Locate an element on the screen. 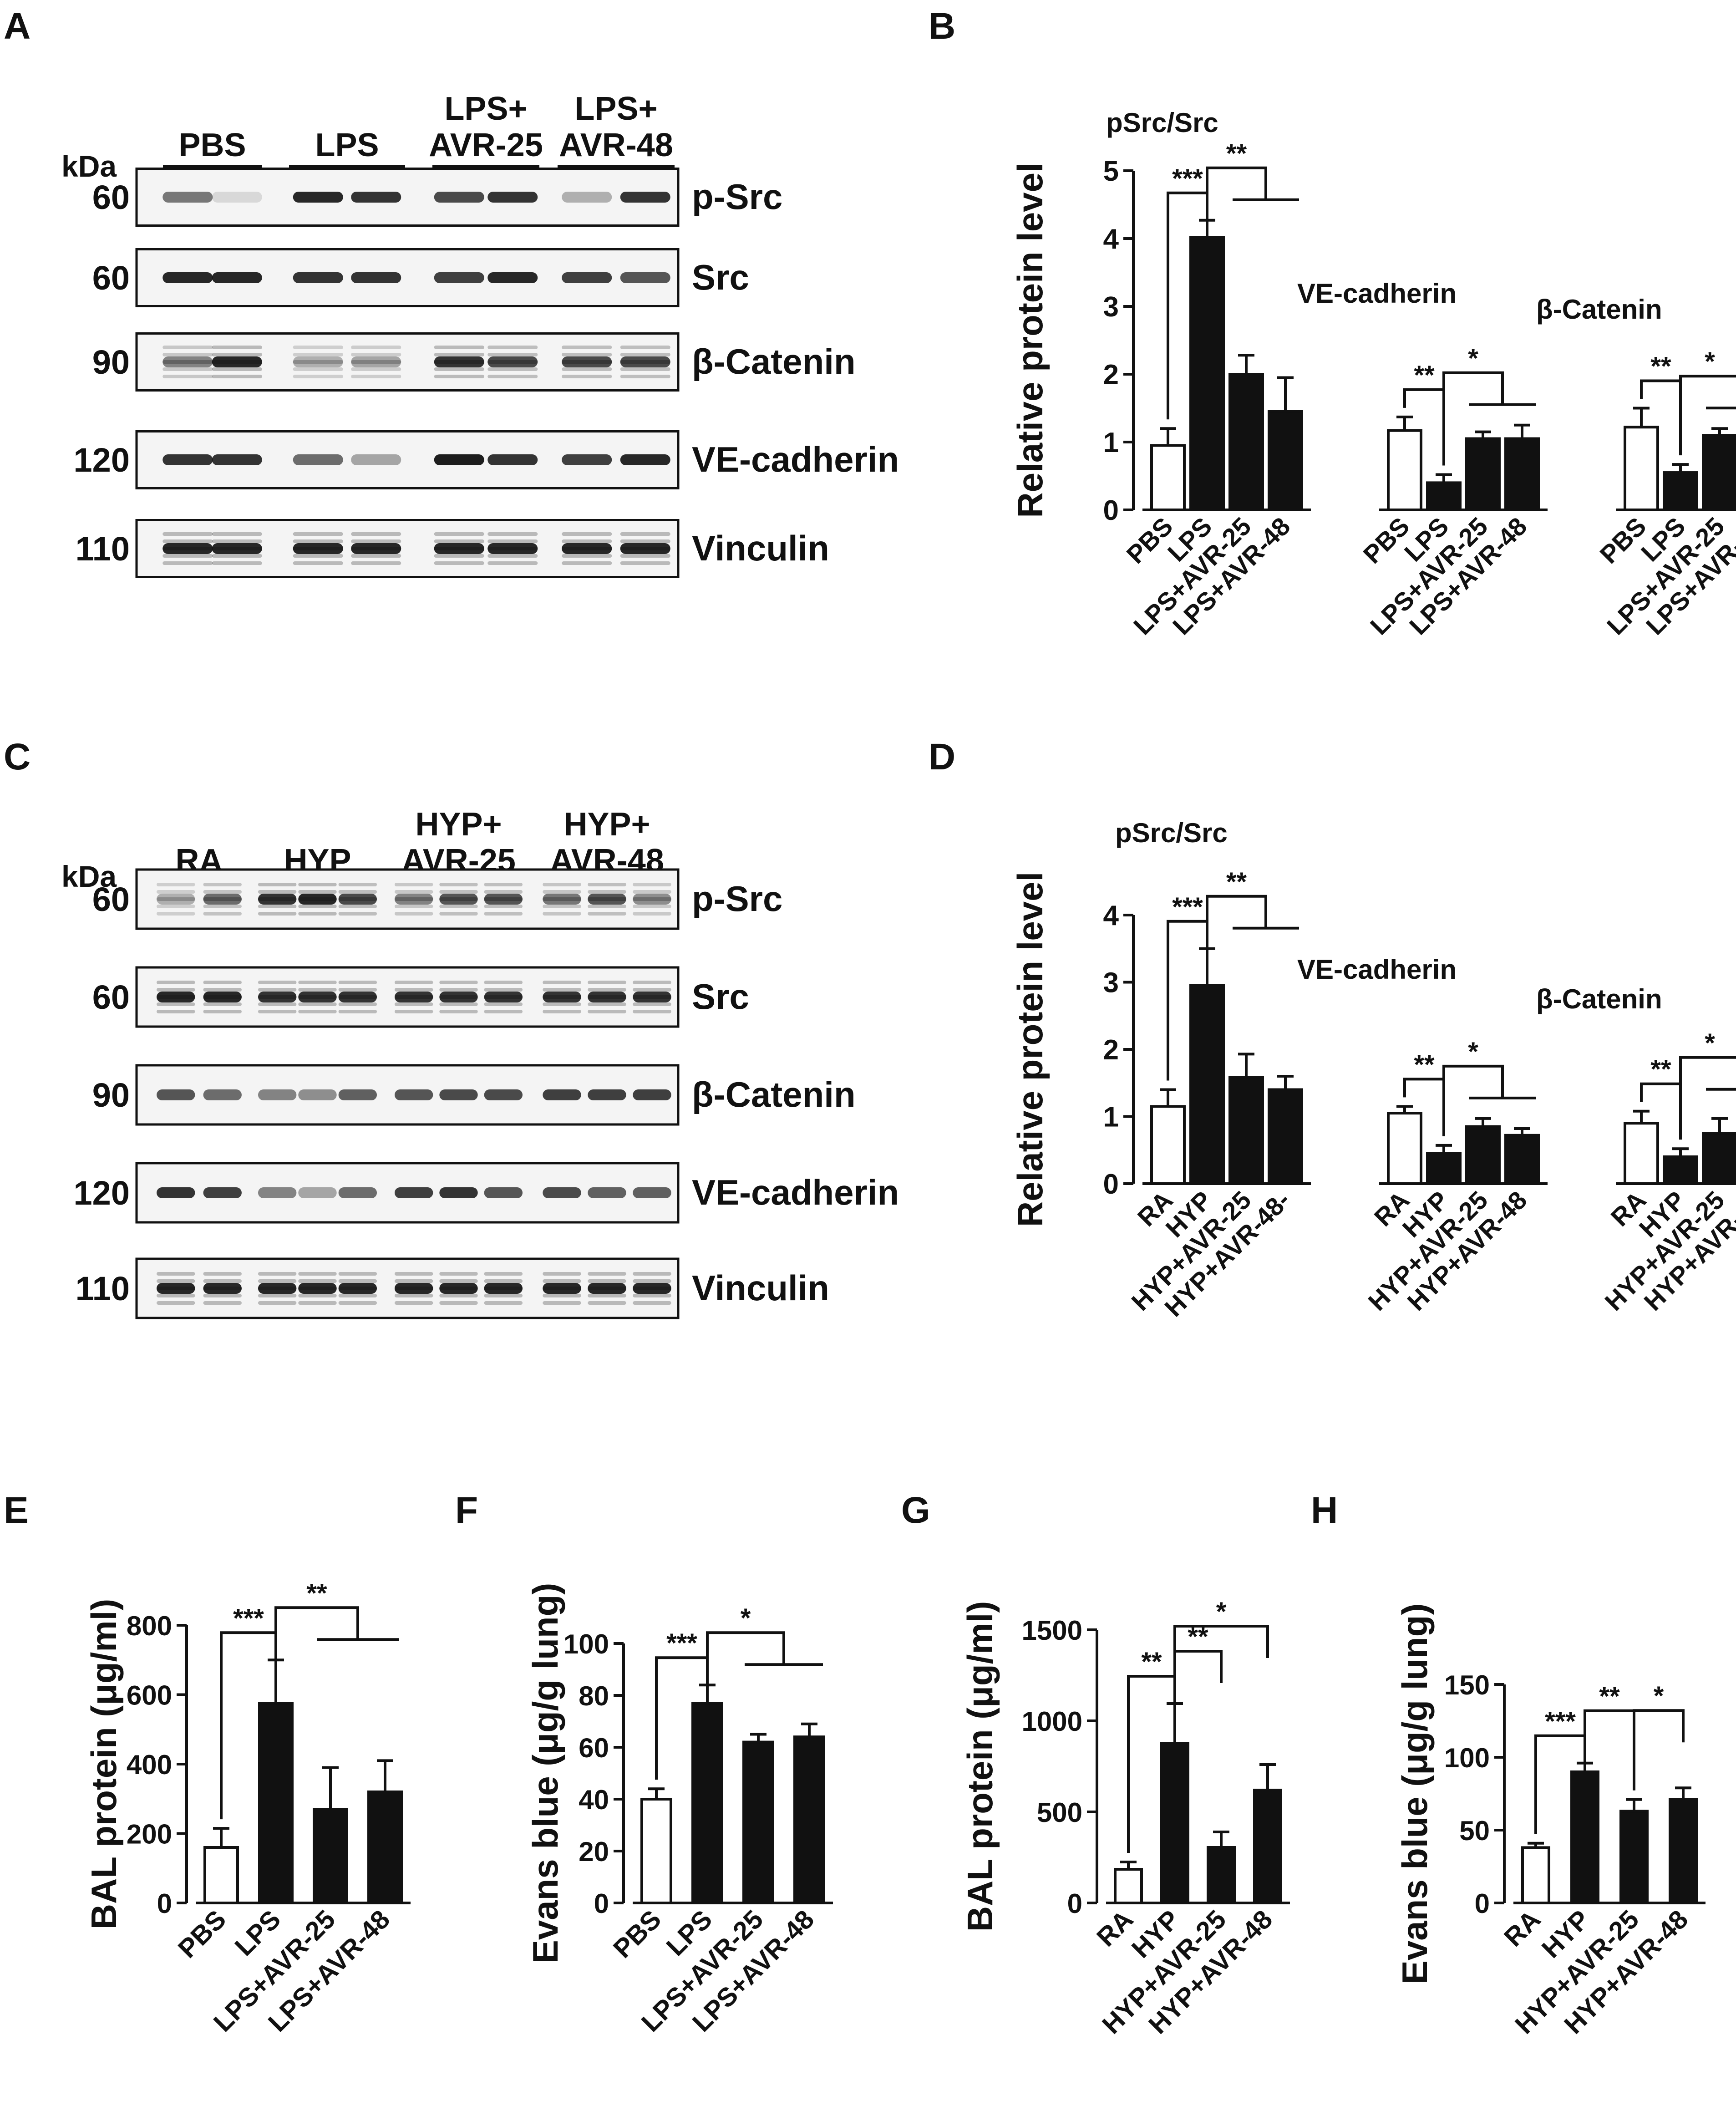 This screenshot has width=1736, height=2106. cluster-title: VE-cadherin is located at coordinates (1377, 294).